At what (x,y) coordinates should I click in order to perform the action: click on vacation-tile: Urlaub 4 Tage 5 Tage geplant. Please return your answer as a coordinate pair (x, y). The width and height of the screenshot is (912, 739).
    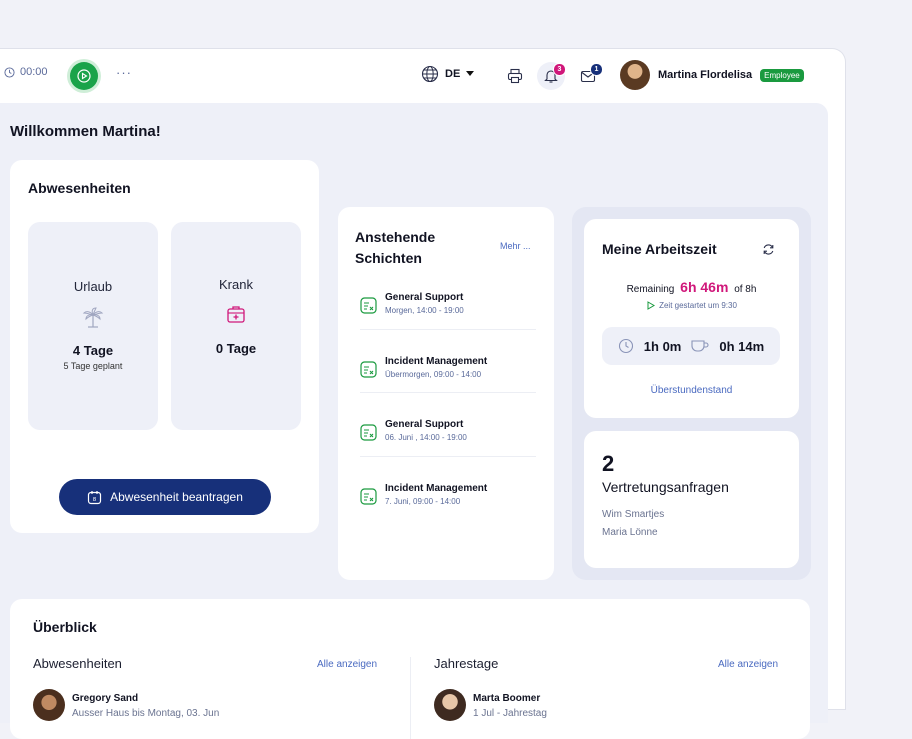
    Looking at the image, I should click on (93, 326).